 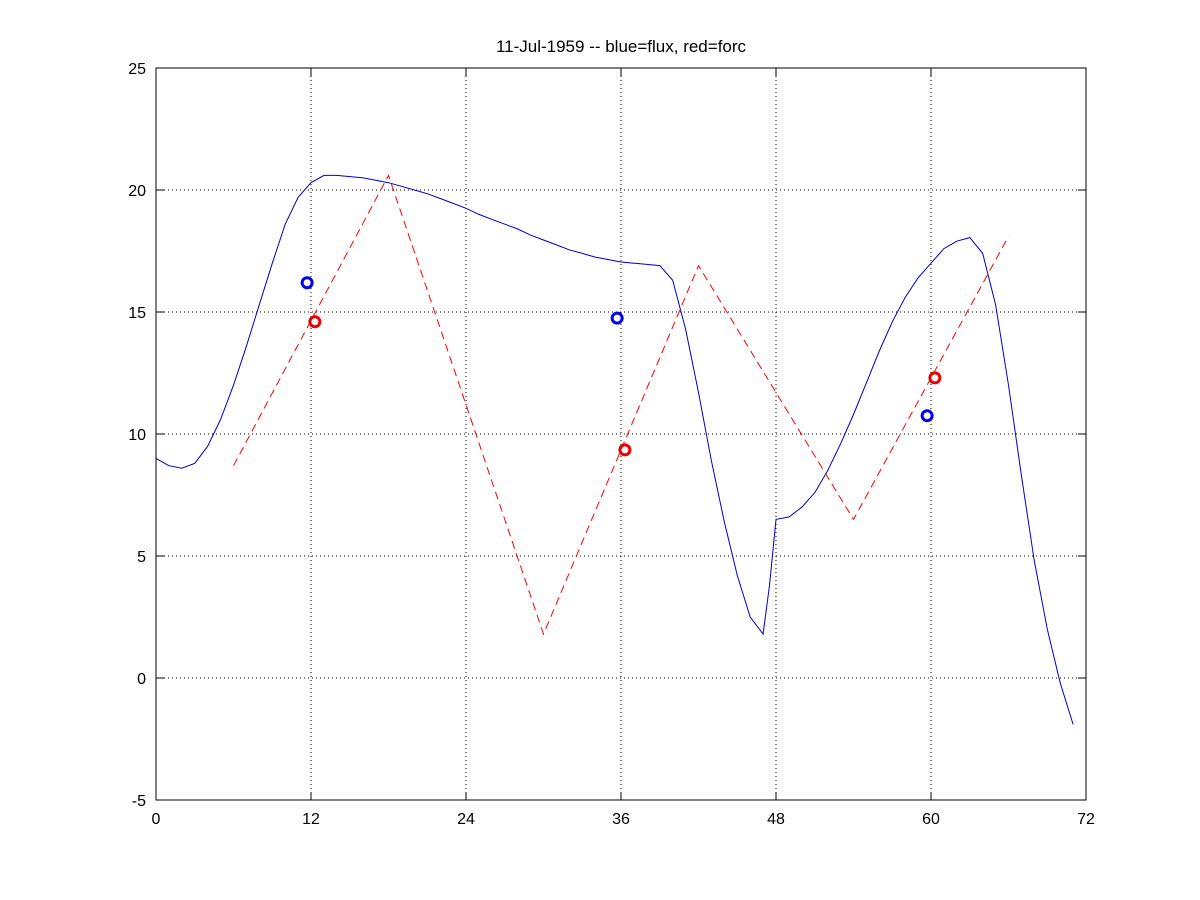 I want to click on marker-layer, so click(x=621, y=366).